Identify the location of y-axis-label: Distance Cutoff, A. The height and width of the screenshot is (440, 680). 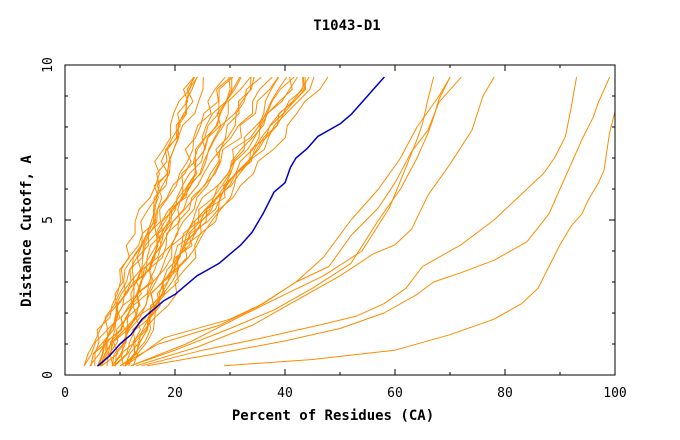
(27, 231).